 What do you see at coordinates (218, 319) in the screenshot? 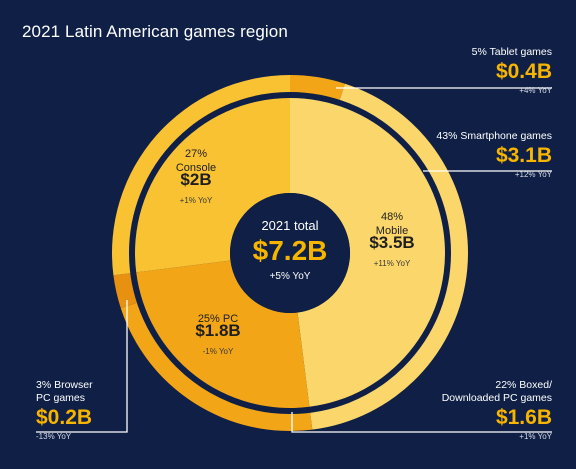
I see `slice-pc-label-1: 25% PC` at bounding box center [218, 319].